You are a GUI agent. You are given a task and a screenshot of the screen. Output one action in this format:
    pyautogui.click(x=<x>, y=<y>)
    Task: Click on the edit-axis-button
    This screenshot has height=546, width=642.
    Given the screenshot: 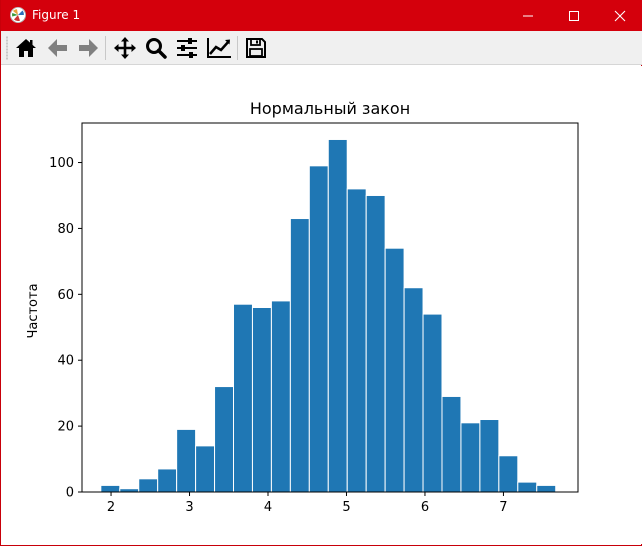 What is the action you would take?
    pyautogui.click(x=219, y=48)
    